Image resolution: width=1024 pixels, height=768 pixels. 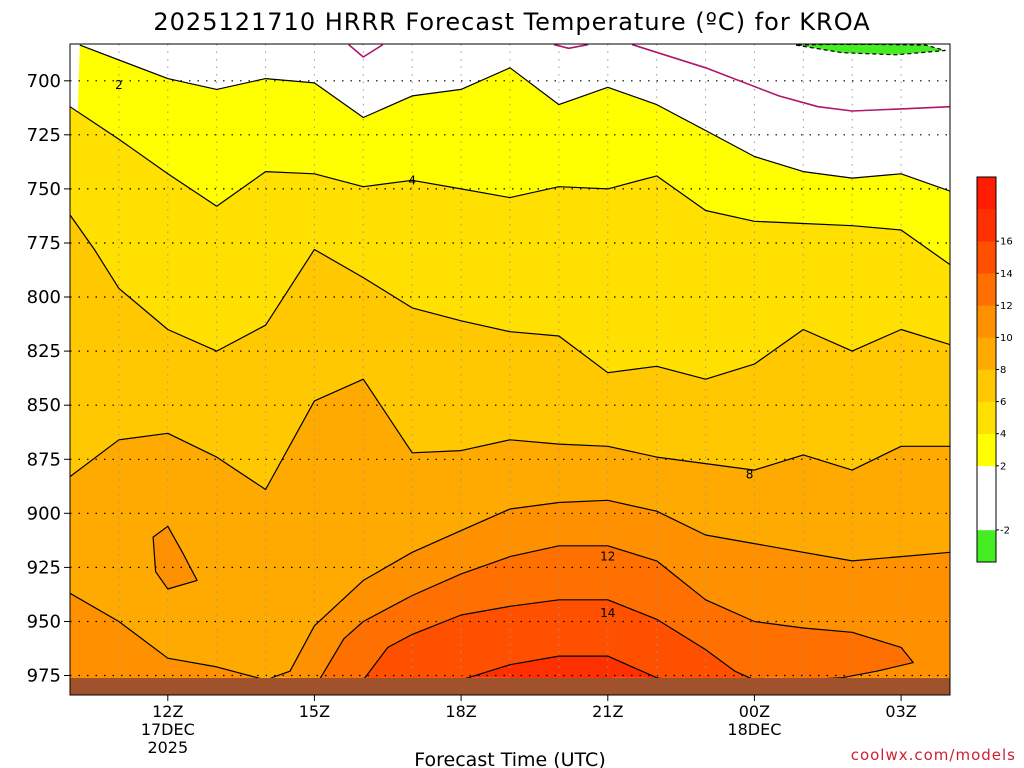 What do you see at coordinates (607, 711) in the screenshot?
I see `x-tick-label-21Z-1: 21Z` at bounding box center [607, 711].